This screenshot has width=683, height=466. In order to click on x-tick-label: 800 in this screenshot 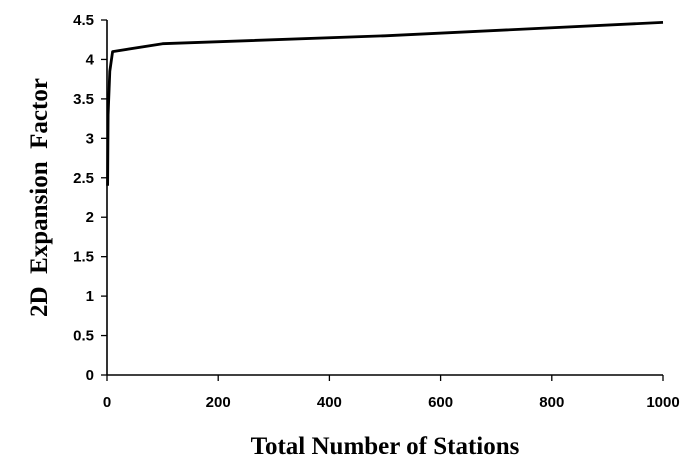, I will do `click(551, 402)`.